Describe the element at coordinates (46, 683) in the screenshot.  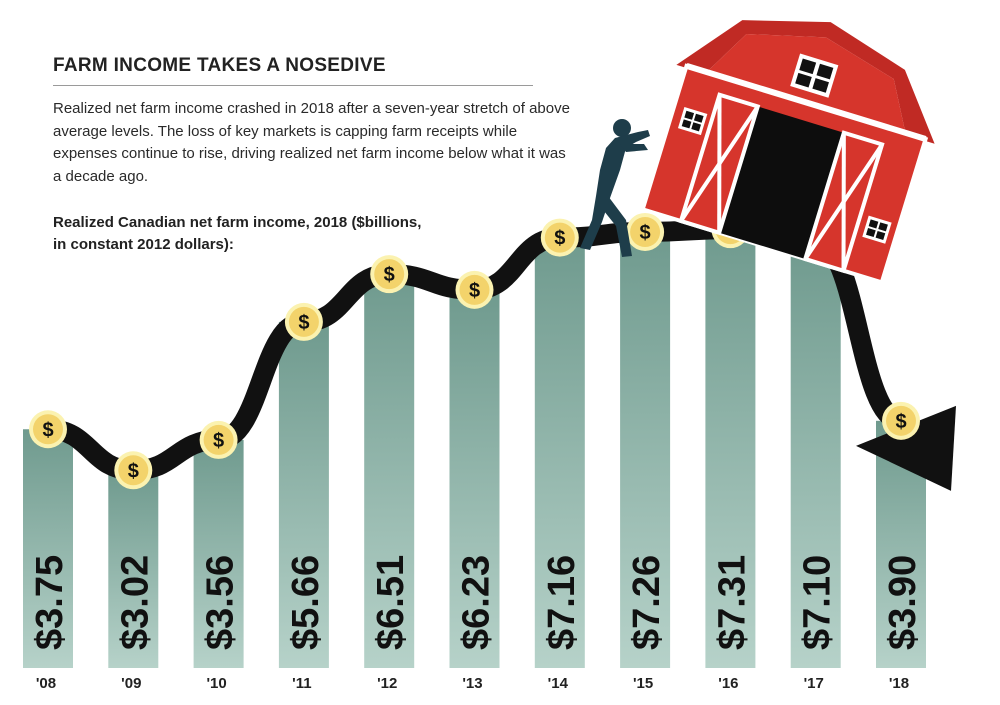
I see `x-tick-label: '08` at that location.